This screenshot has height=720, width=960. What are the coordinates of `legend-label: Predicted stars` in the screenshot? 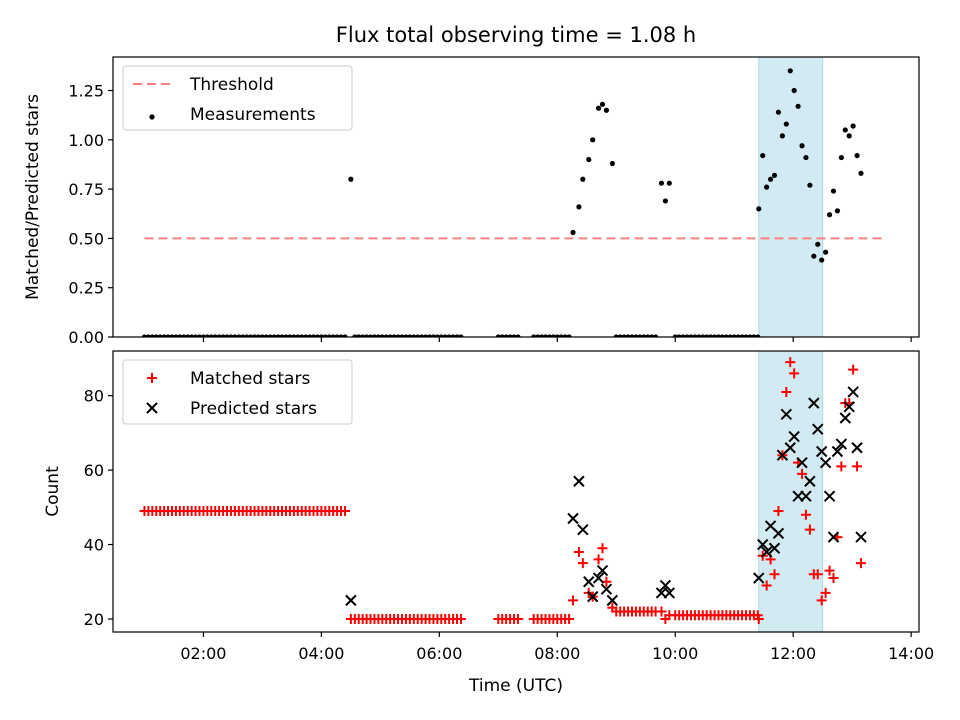 It's located at (253, 409).